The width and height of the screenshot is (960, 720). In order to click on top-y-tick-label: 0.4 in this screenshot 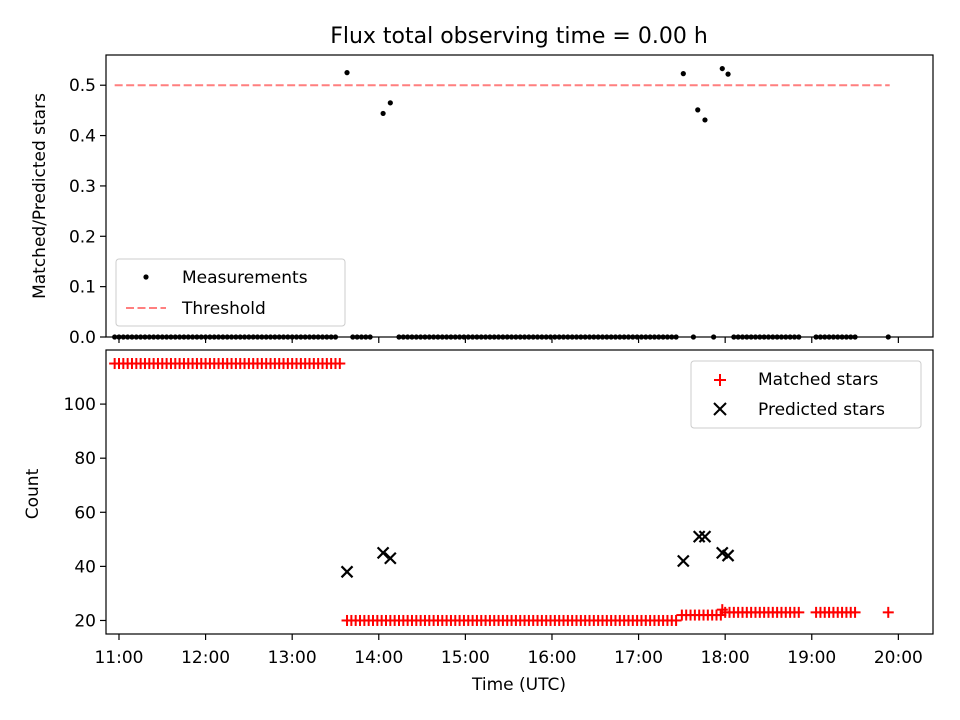, I will do `click(82, 137)`.